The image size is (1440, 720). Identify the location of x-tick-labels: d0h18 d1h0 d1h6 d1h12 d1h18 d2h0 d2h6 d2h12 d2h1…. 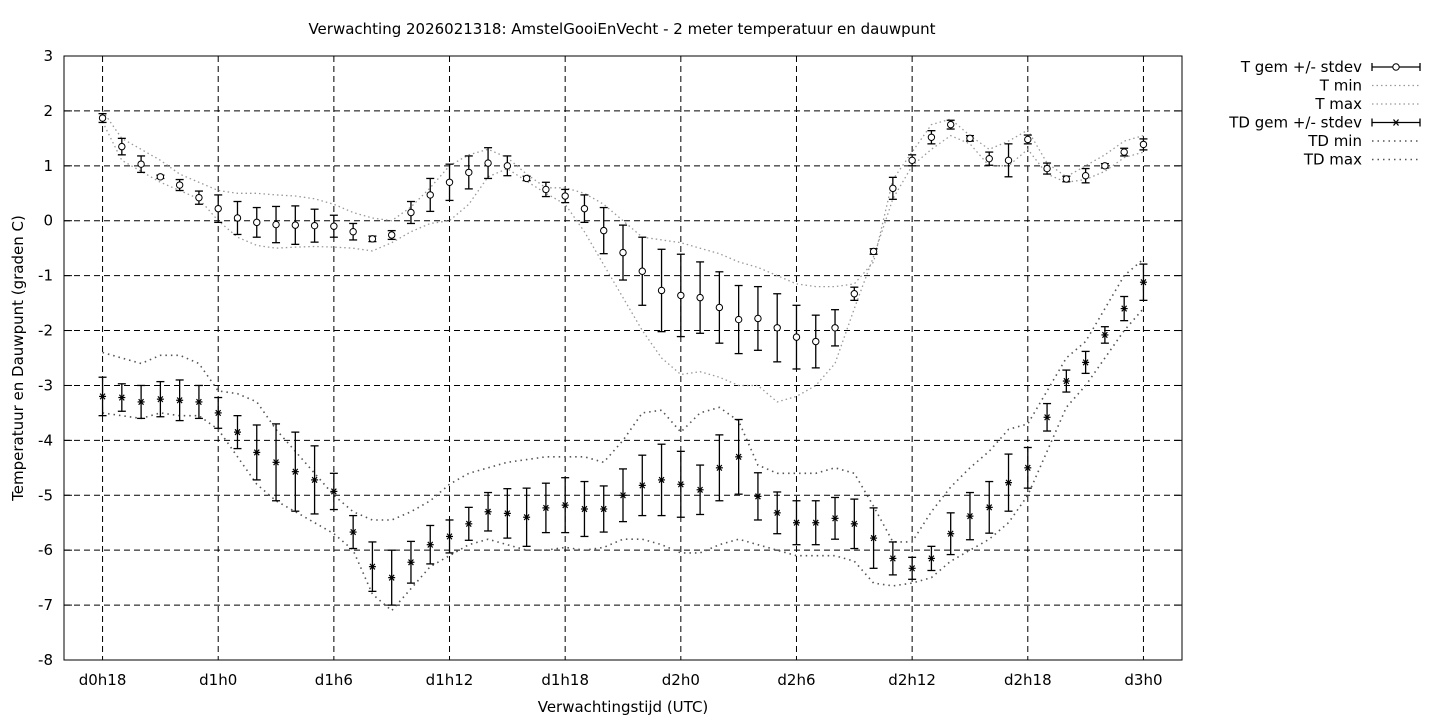
(621, 680).